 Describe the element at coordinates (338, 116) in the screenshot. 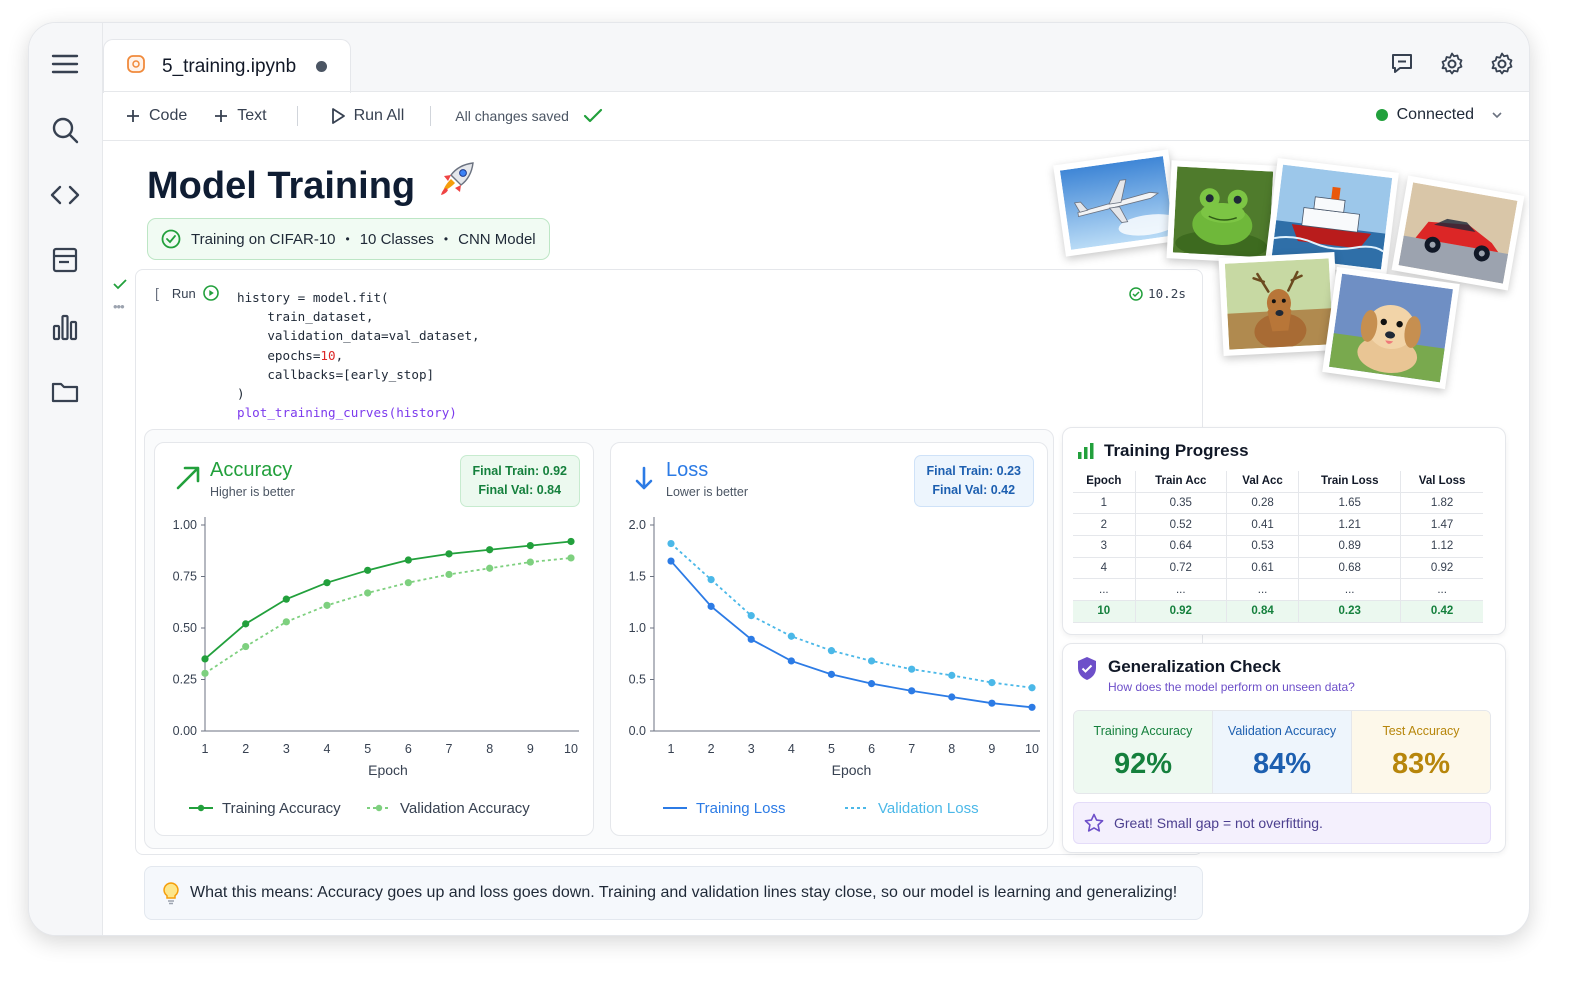

I see `play-icon` at that location.